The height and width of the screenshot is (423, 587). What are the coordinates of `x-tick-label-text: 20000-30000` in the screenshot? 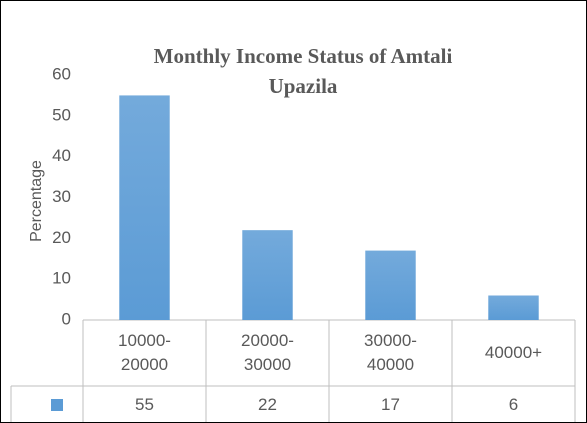 It's located at (267, 352).